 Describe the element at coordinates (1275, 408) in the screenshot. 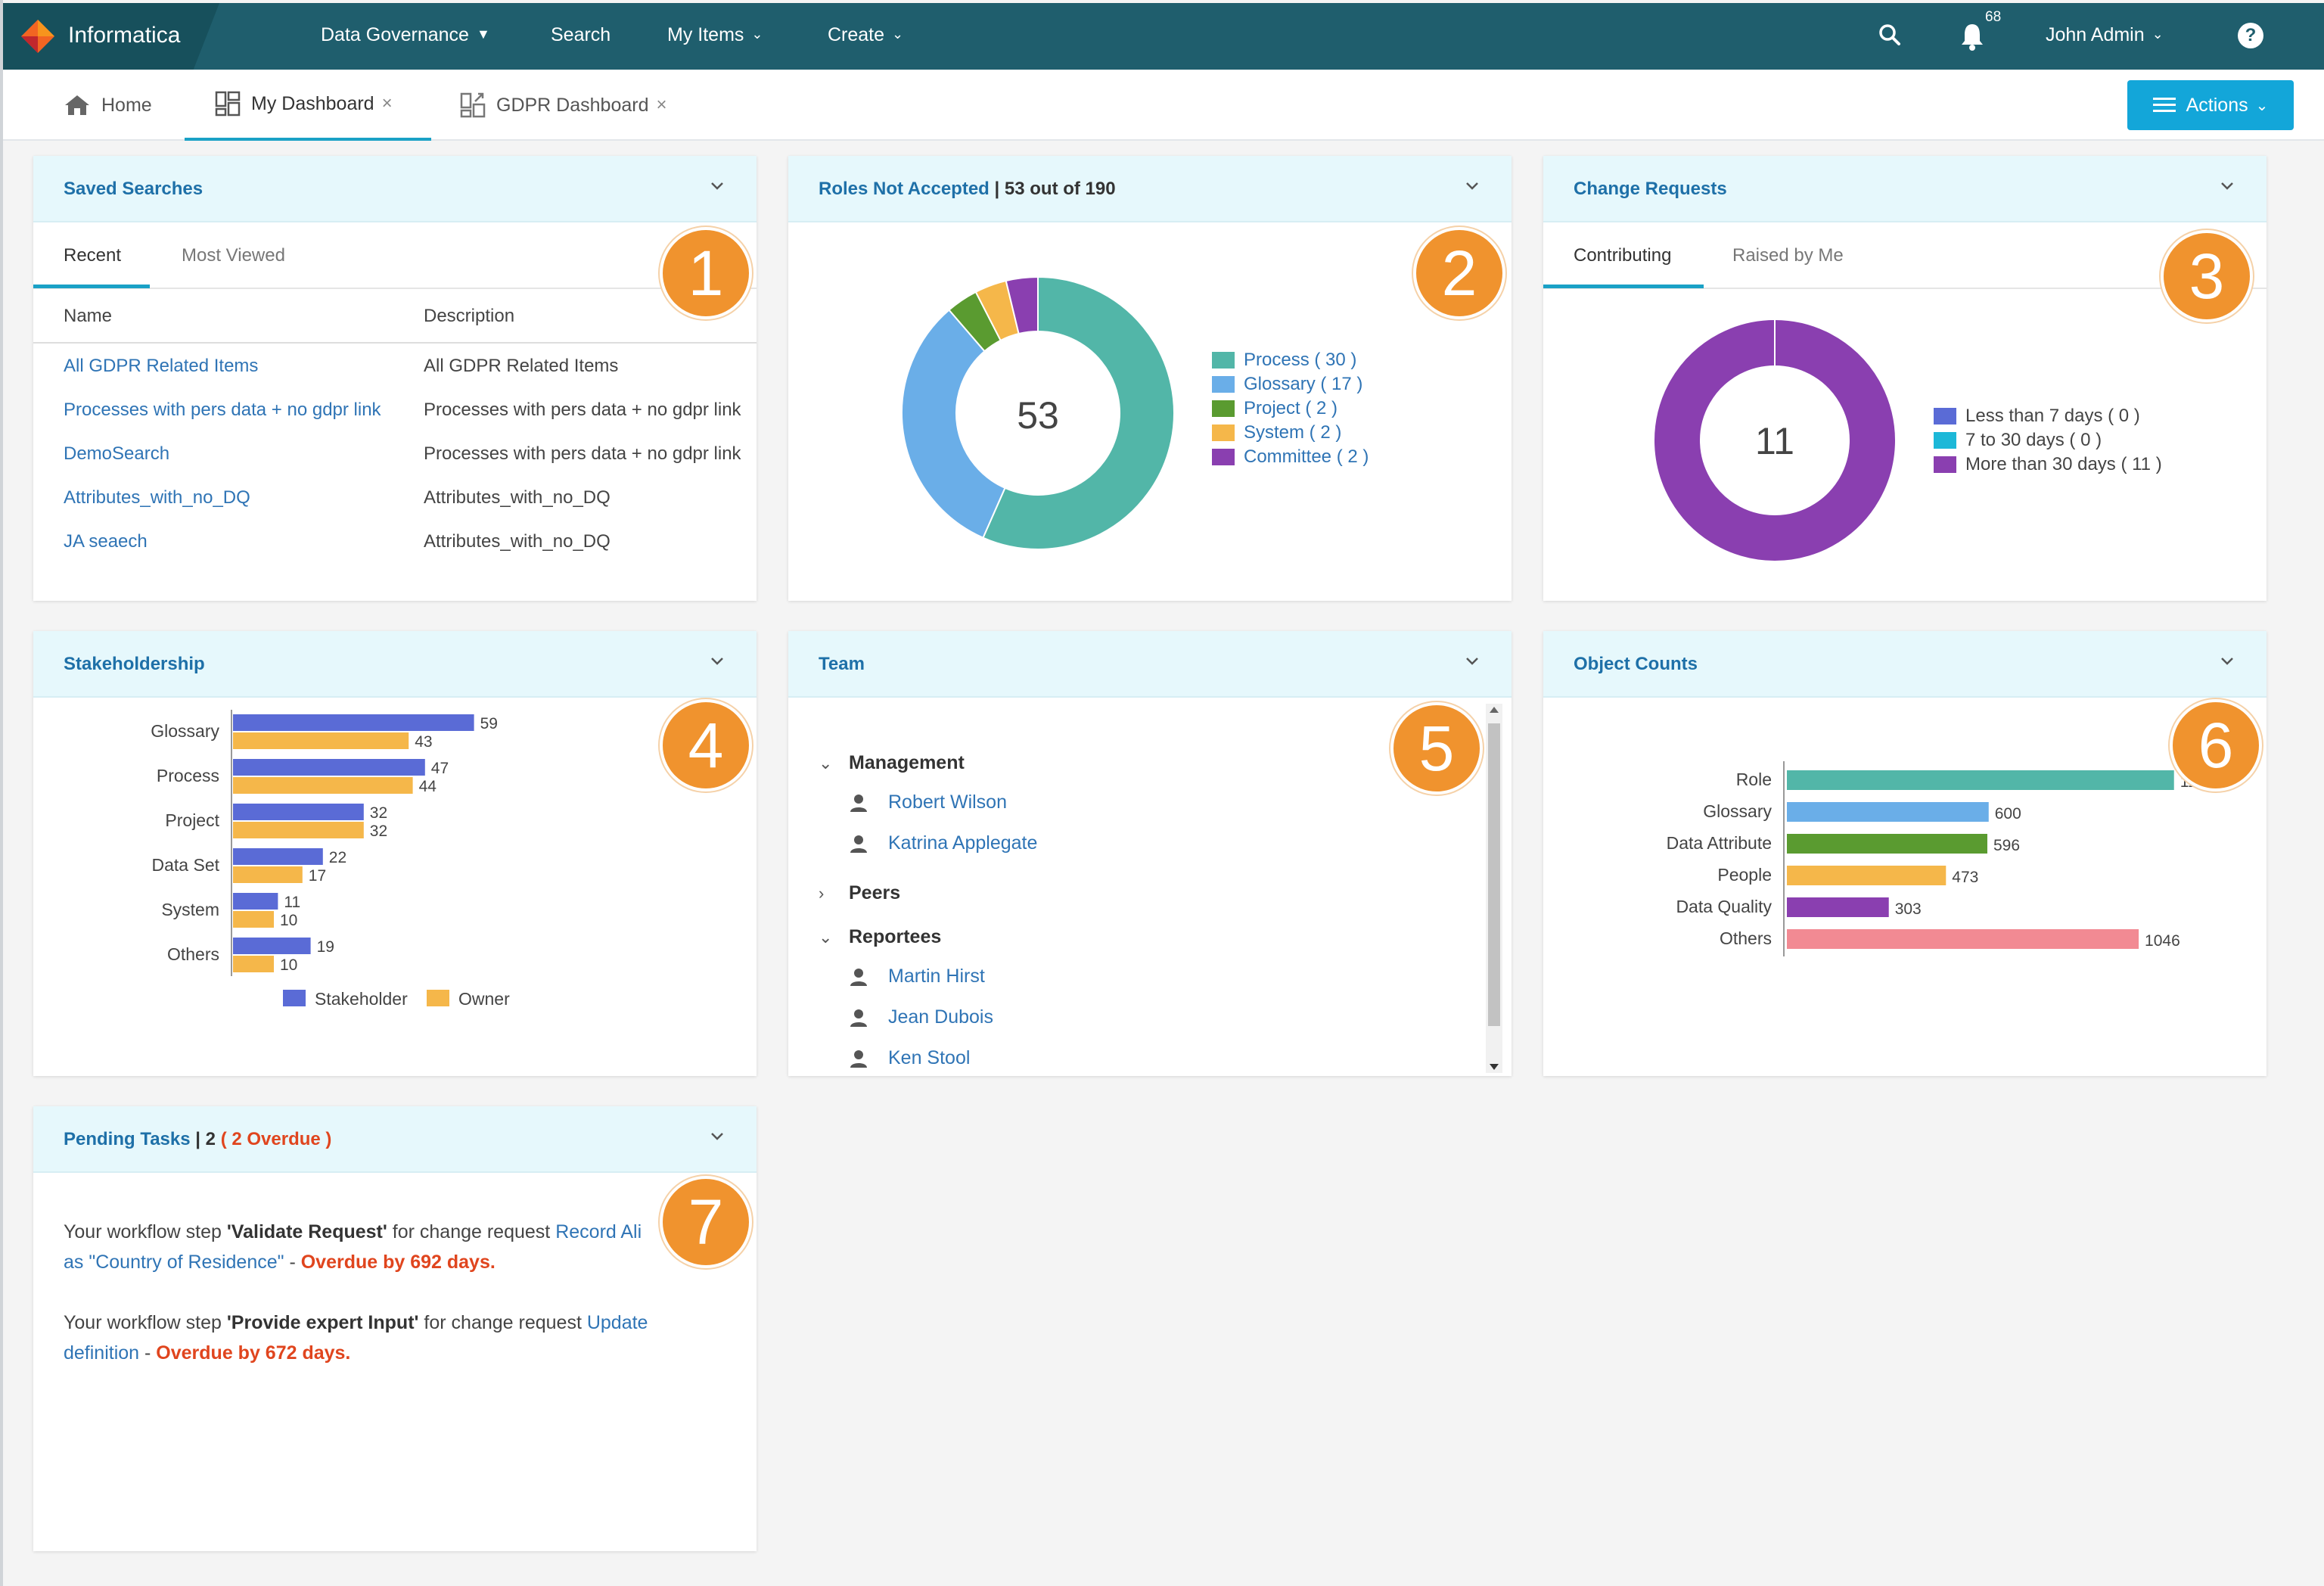

I see `legend-item: Project ( 2 )` at that location.